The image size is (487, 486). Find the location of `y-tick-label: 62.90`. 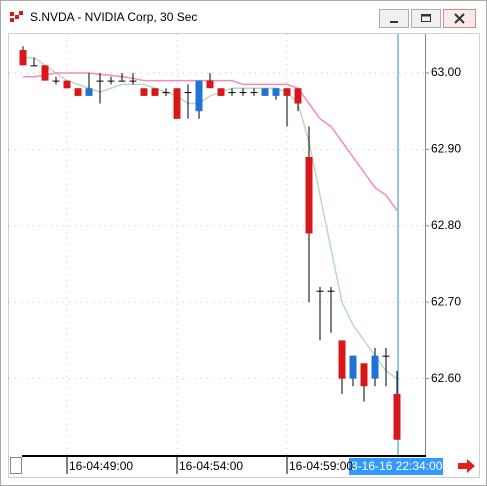

y-tick-label: 62.90 is located at coordinates (446, 149).